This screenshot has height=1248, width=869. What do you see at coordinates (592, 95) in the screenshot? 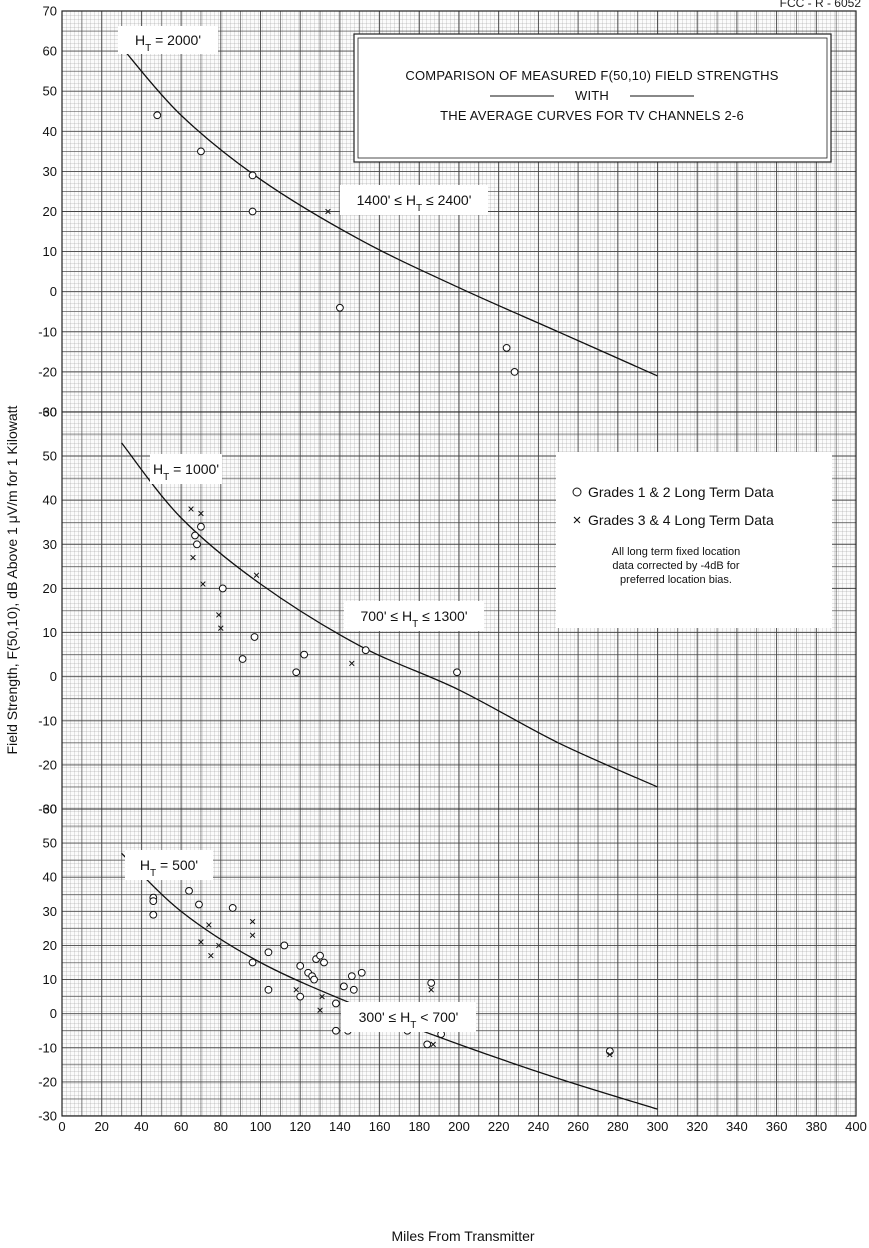
I see `chart-title-with: WITH` at bounding box center [592, 95].